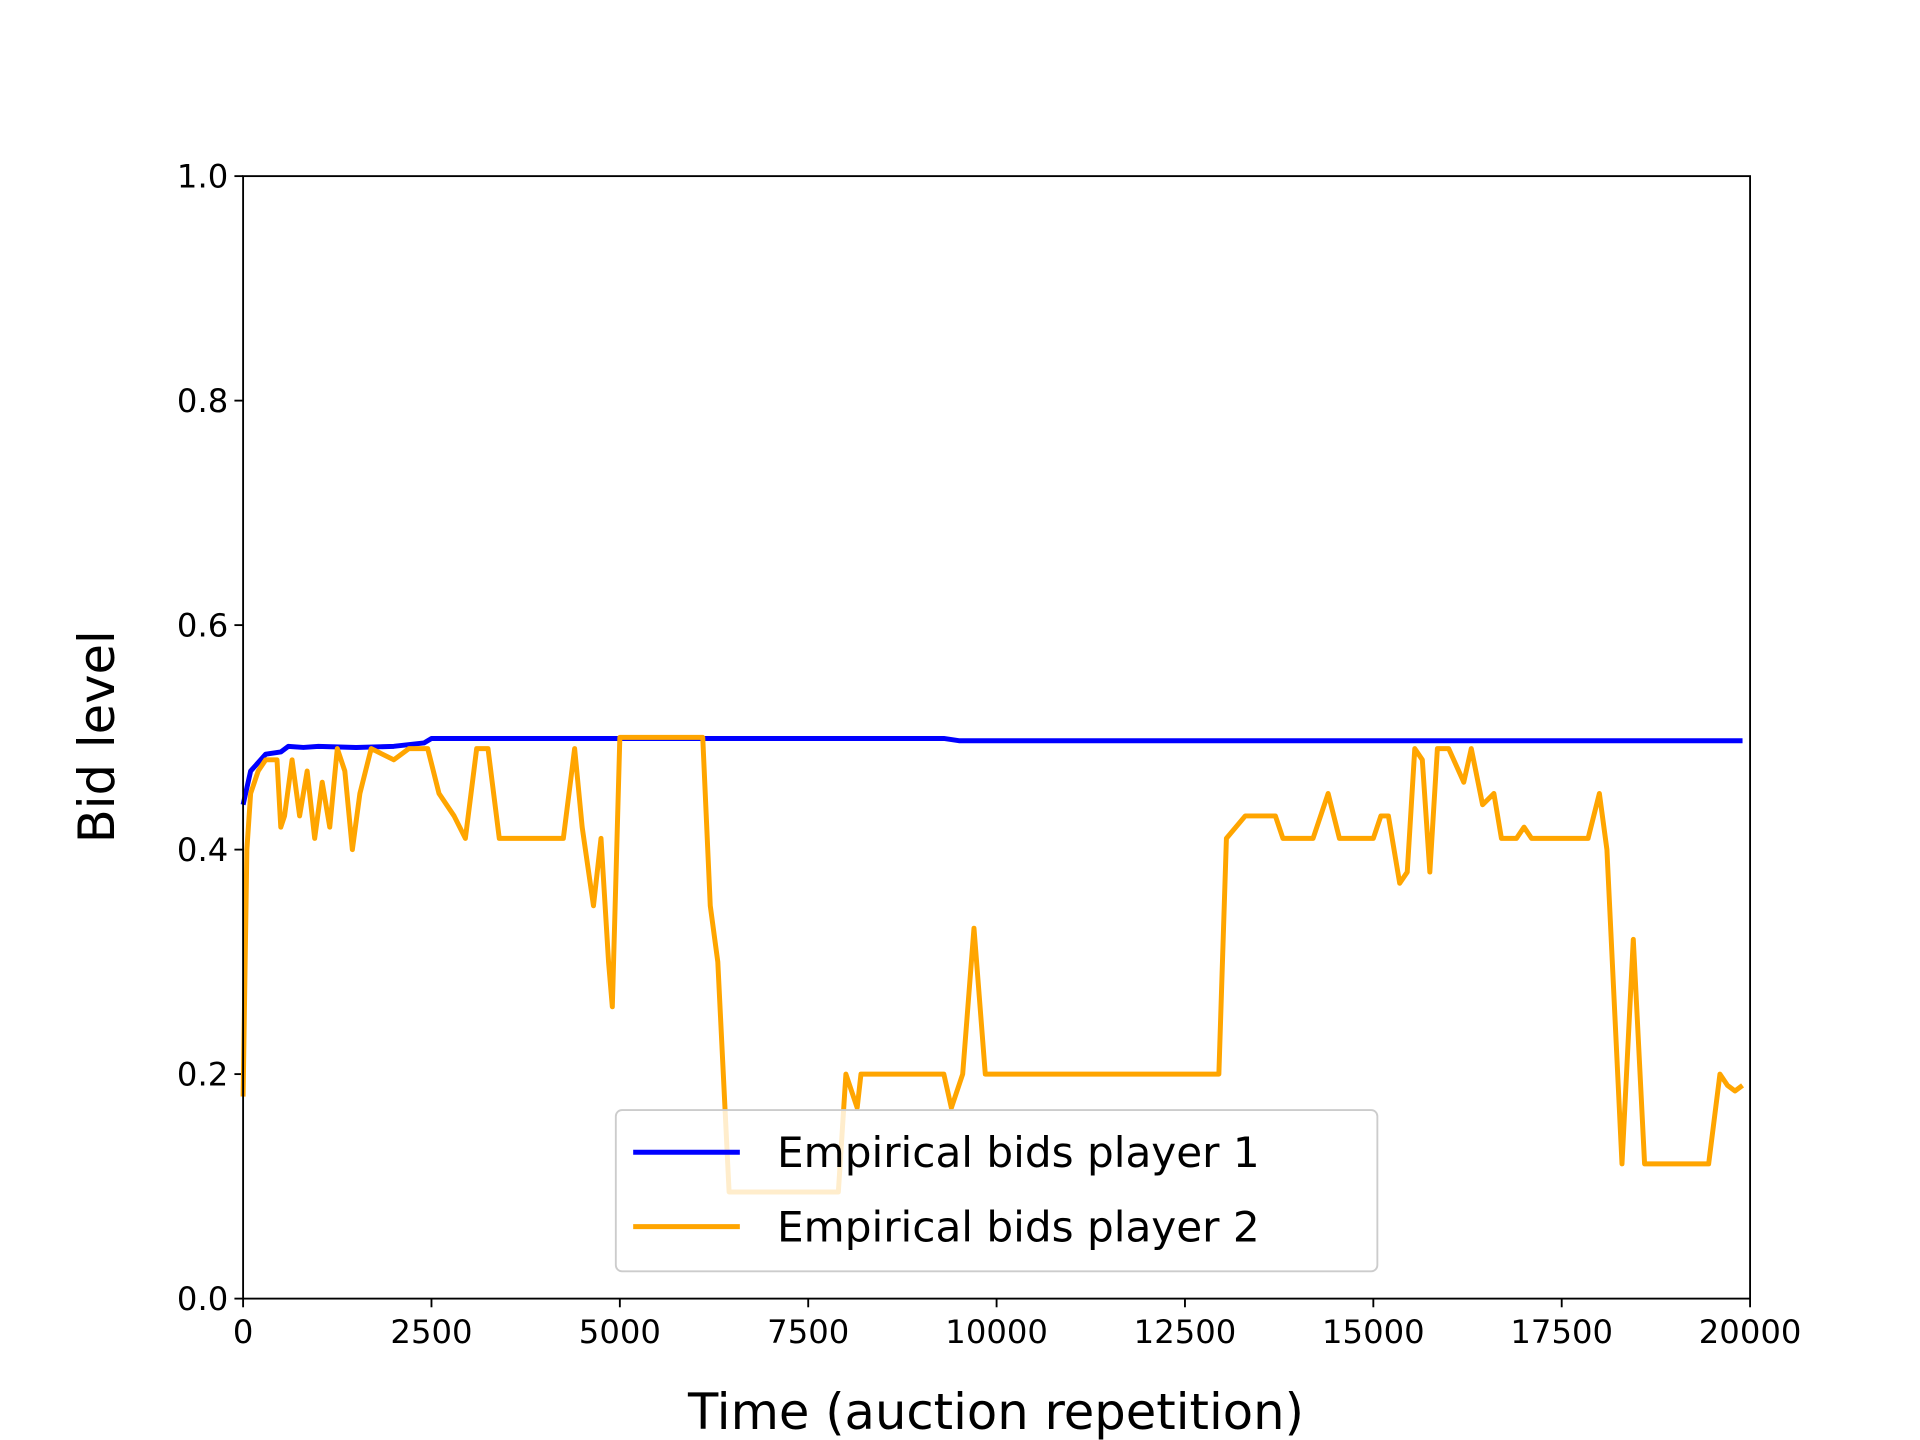 The width and height of the screenshot is (1920, 1440). What do you see at coordinates (243, 1332) in the screenshot?
I see `x-tick-label: 0` at bounding box center [243, 1332].